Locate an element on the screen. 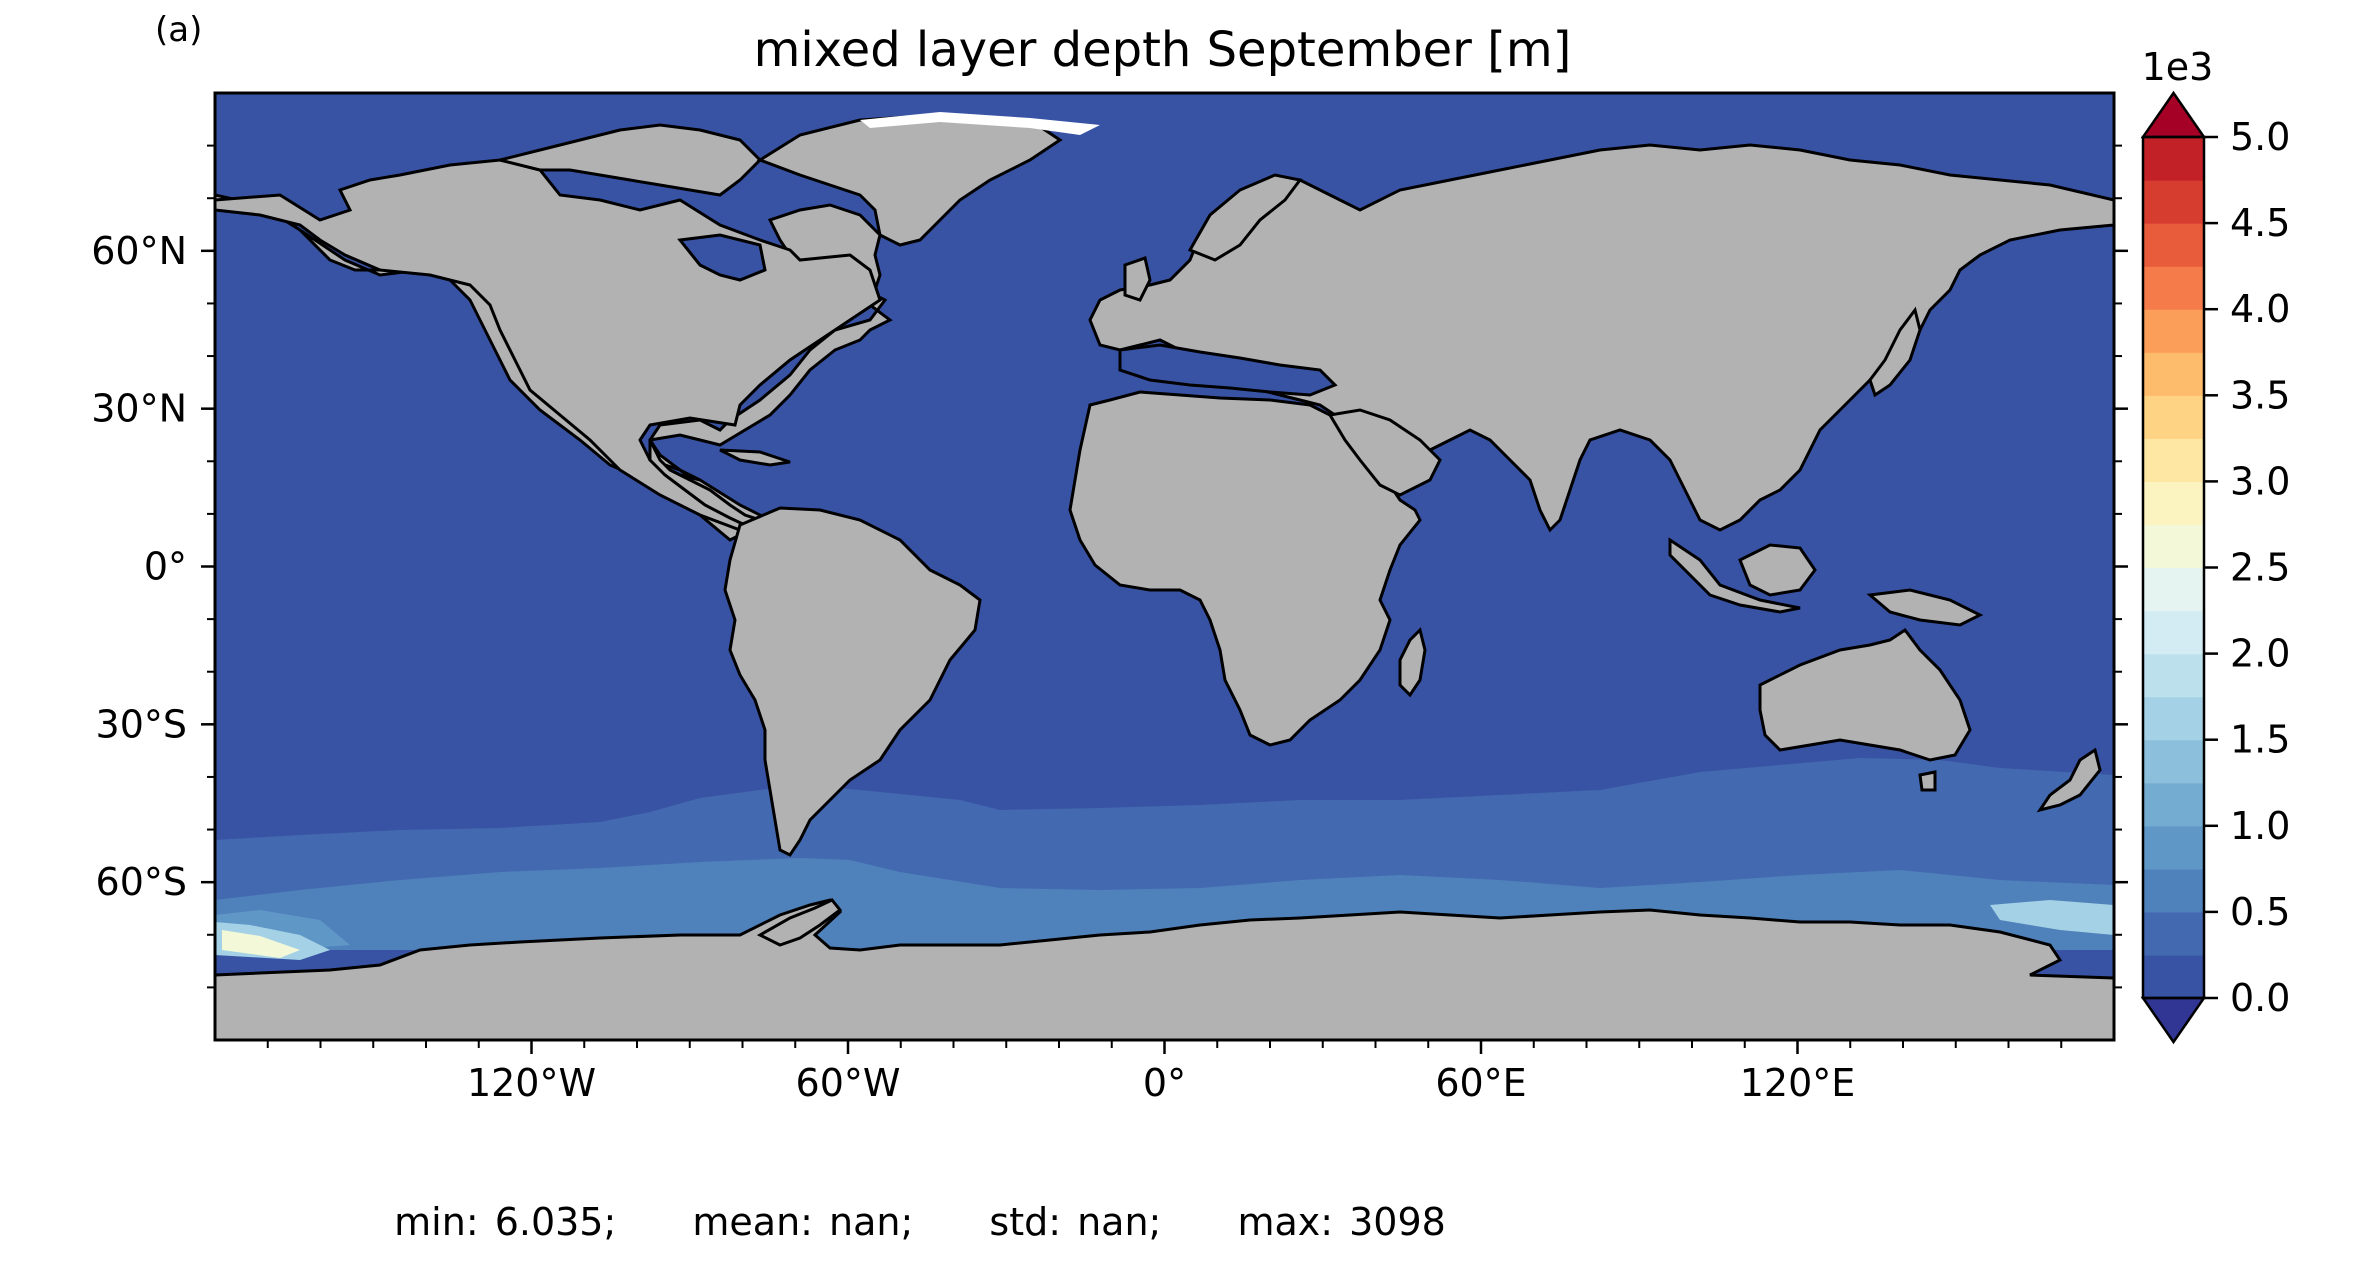 Image resolution: width=2362 pixels, height=1263 pixels. longitude-ticks: 120°W 60°W 0° 60°E 120°E is located at coordinates (1161, 1072).